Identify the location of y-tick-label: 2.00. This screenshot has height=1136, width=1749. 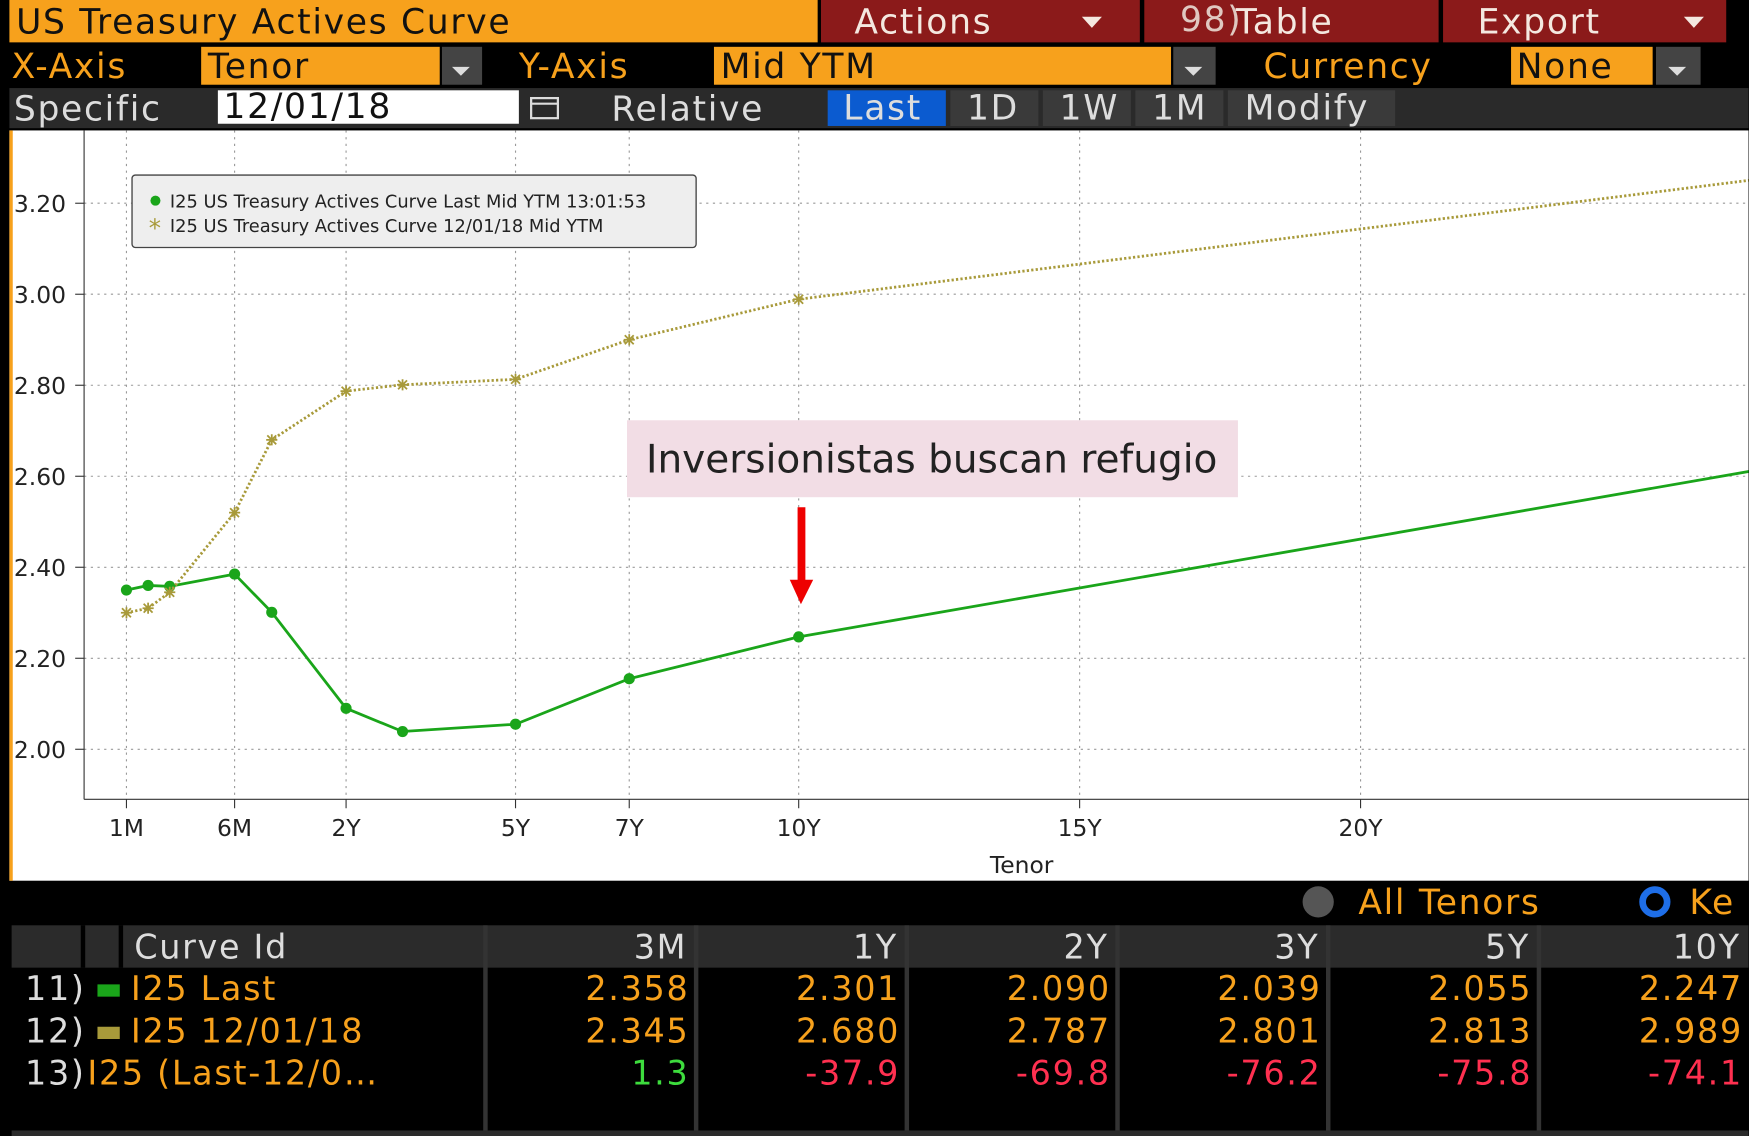
(40, 750).